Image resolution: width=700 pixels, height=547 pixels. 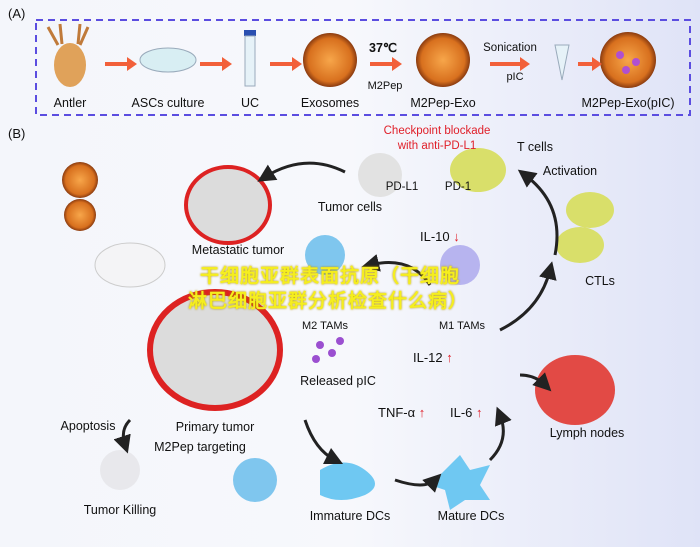 I want to click on dead-tumor-cell-icon, so click(x=120, y=470).